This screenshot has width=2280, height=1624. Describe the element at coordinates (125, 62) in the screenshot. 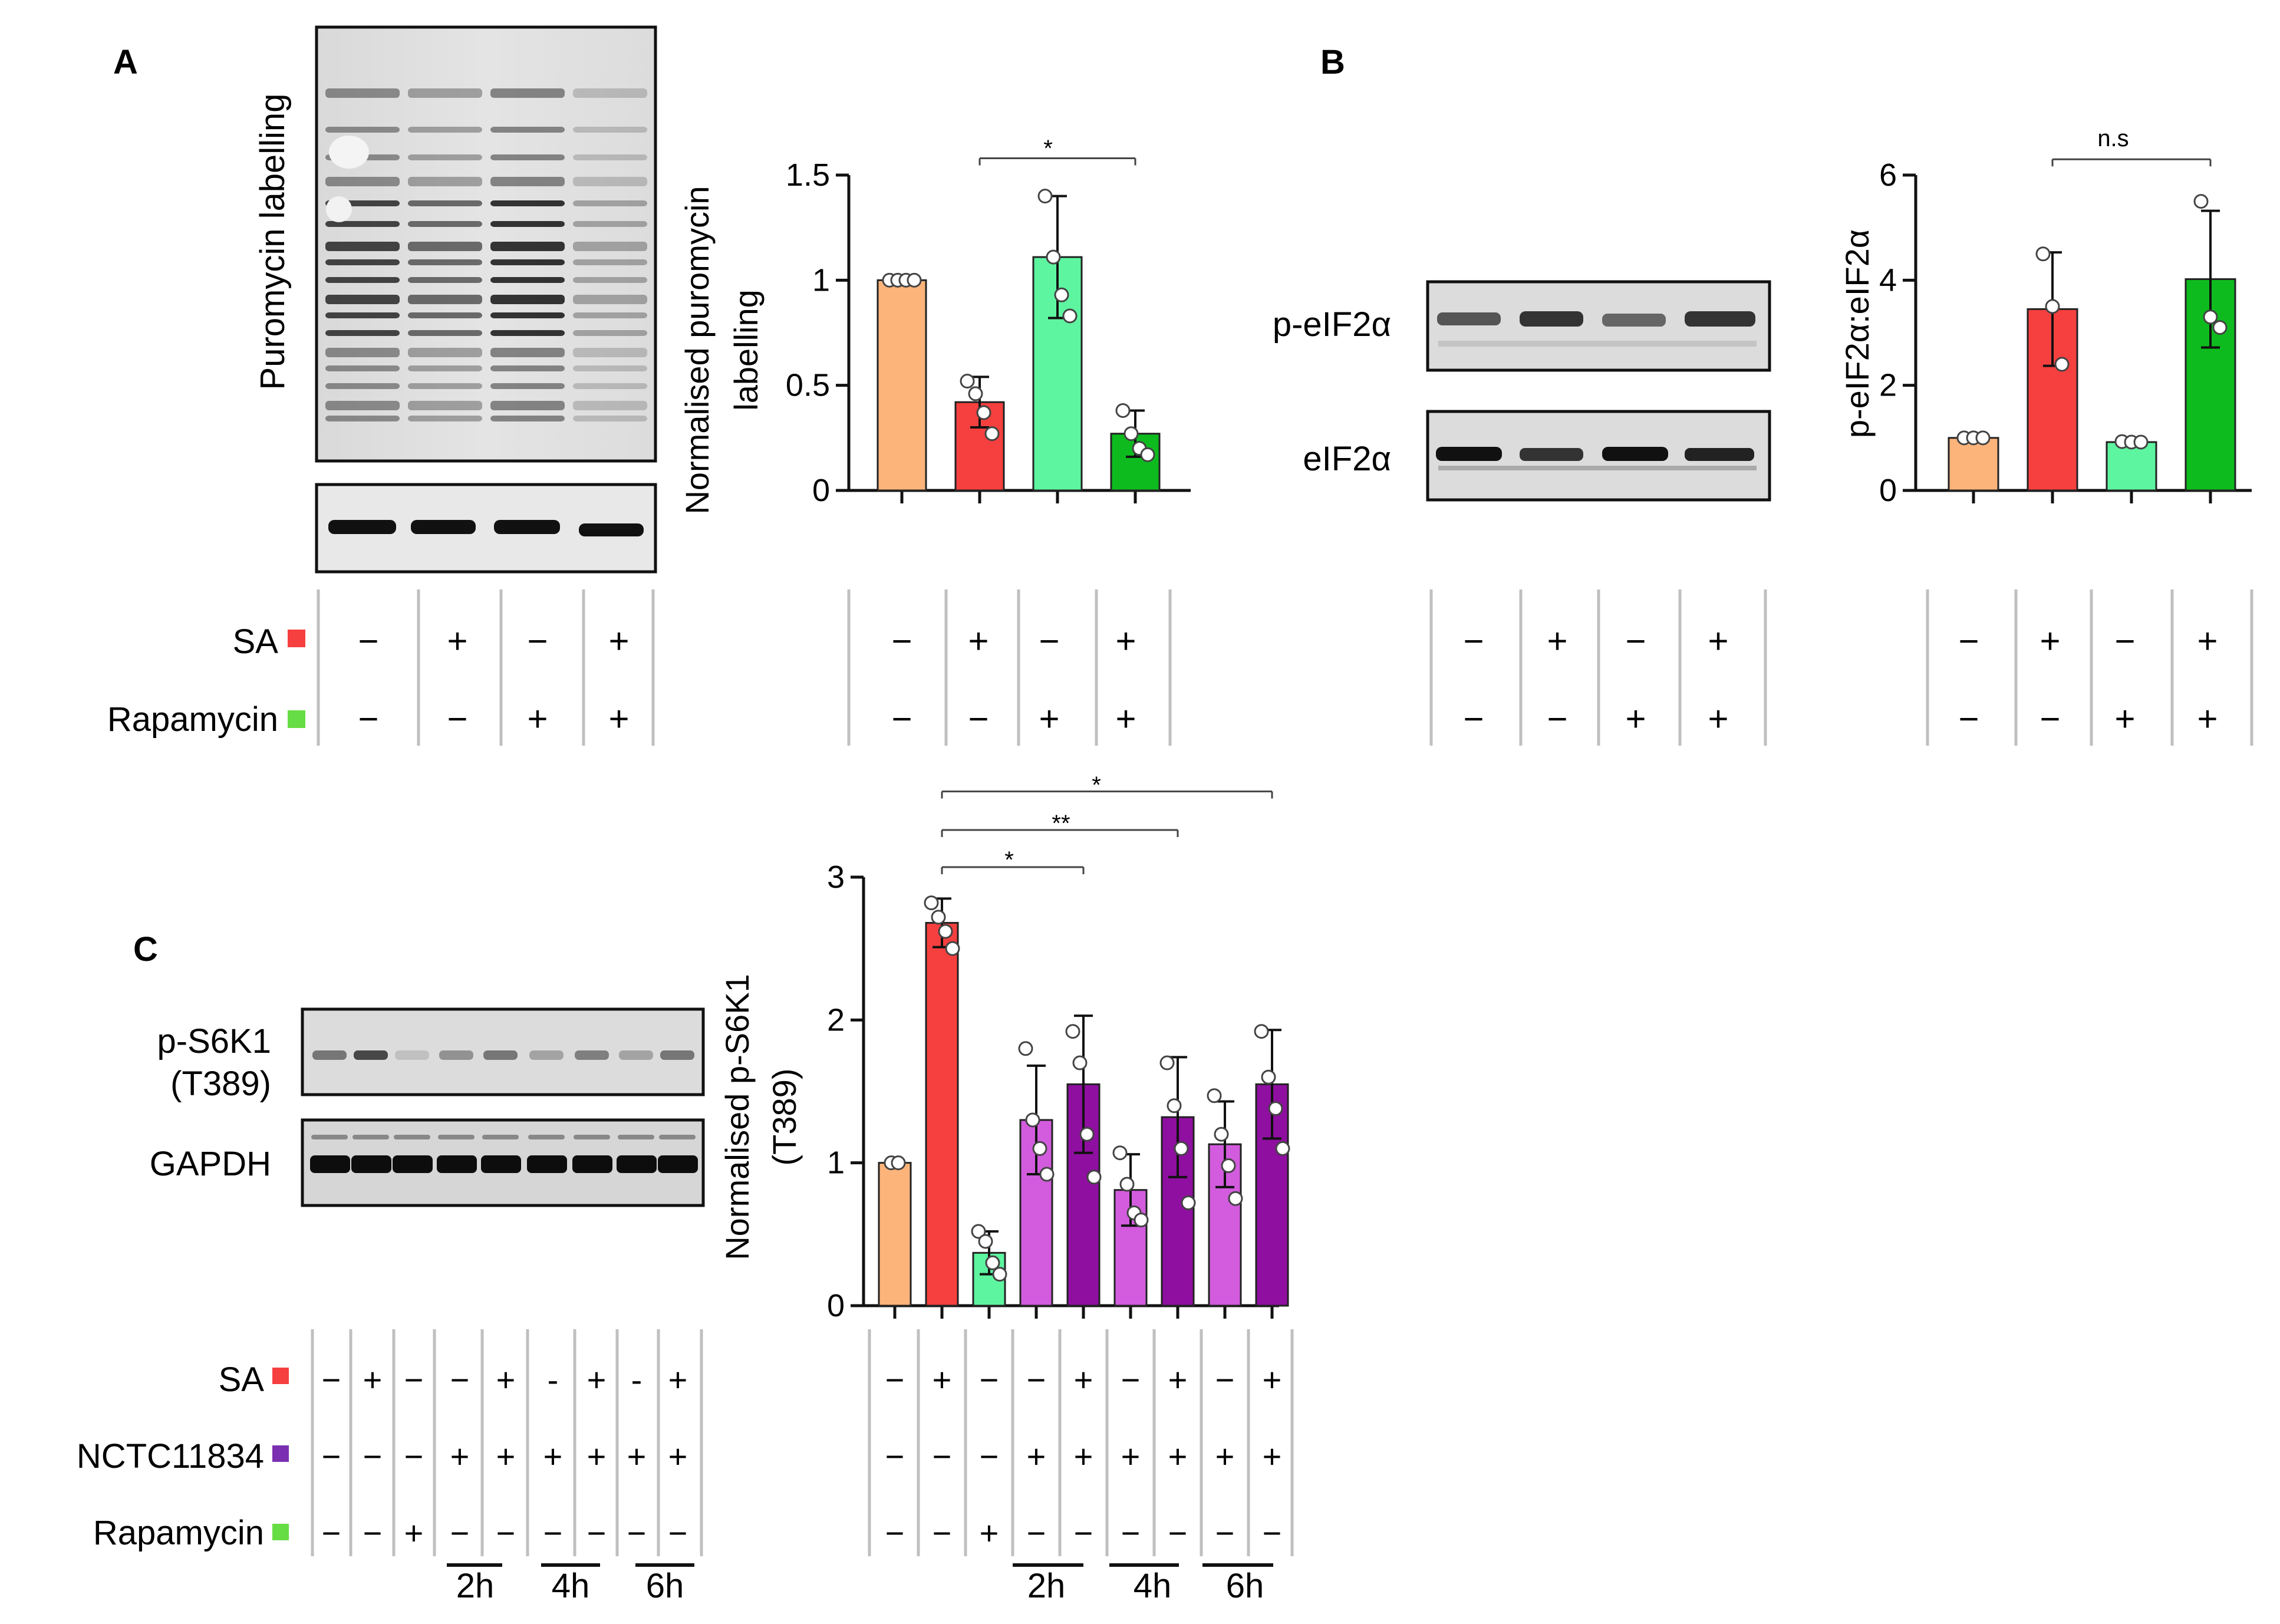

I see `panel-a-letter: A` at that location.